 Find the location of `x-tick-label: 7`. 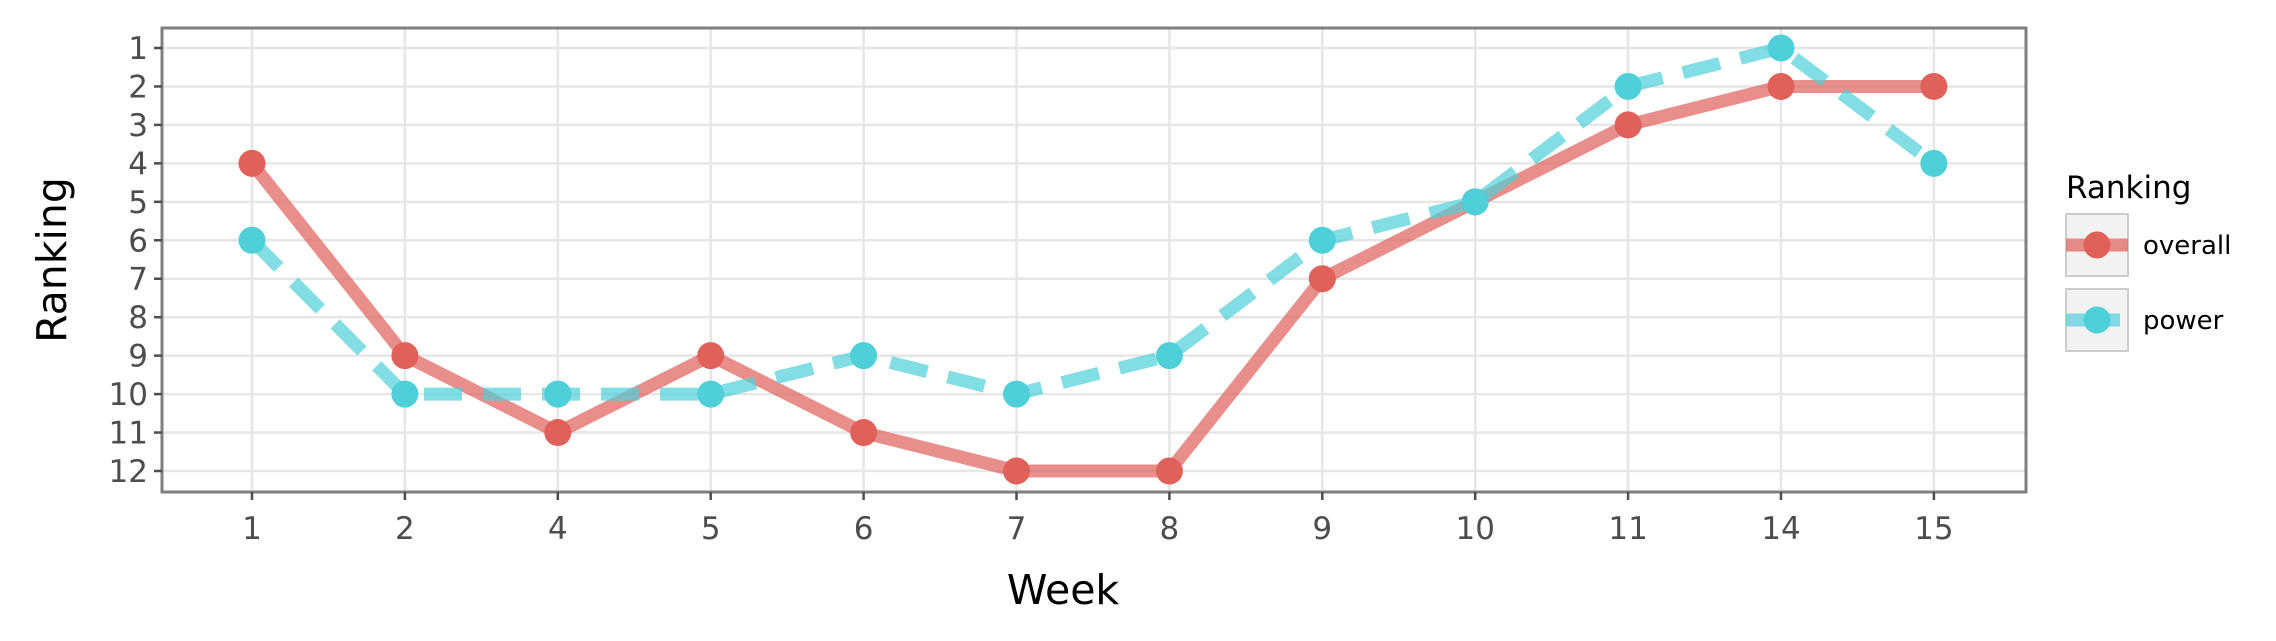

x-tick-label: 7 is located at coordinates (1017, 529).